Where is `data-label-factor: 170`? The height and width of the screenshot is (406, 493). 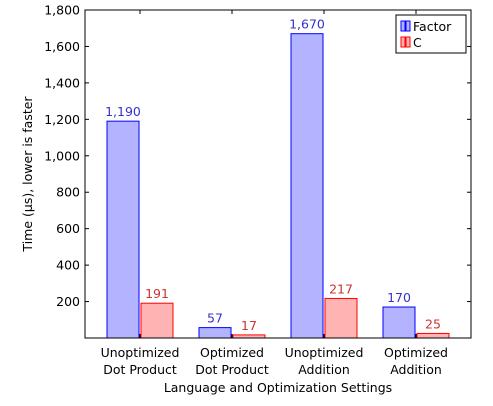 data-label-factor: 170 is located at coordinates (399, 297).